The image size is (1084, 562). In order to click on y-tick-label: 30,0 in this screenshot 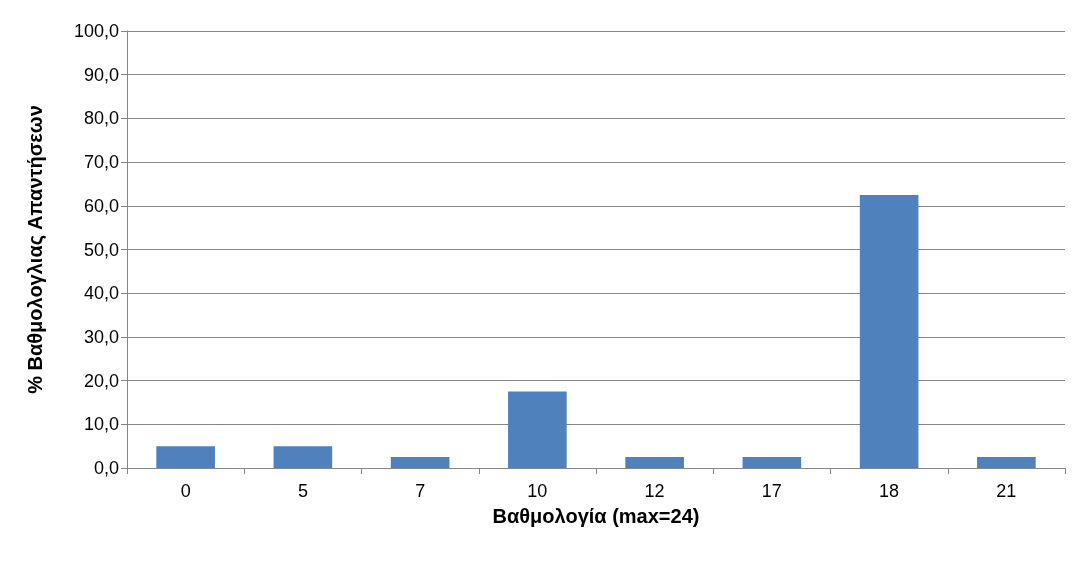, I will do `click(101, 336)`.